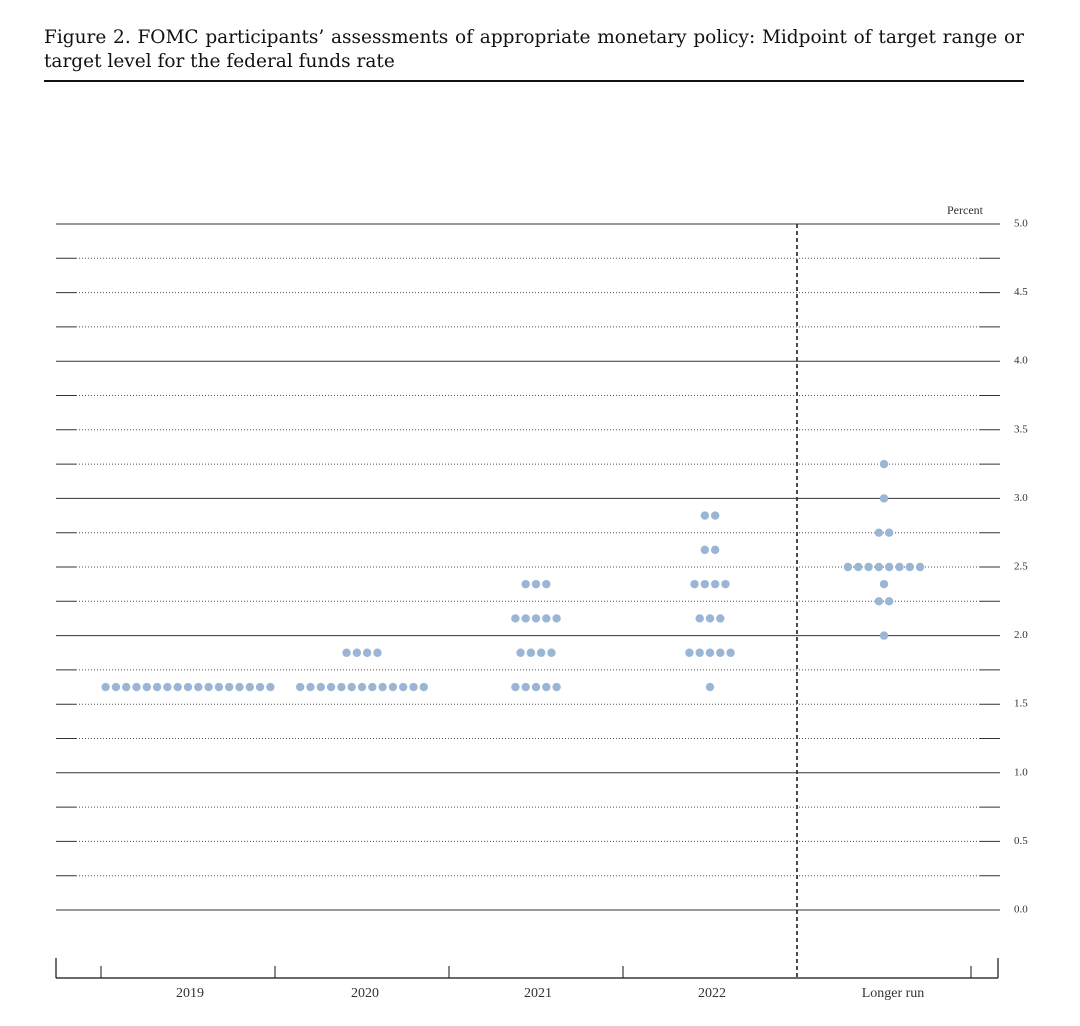 The image size is (1080, 1026). What do you see at coordinates (1021, 567) in the screenshot?
I see `y-tick-label: 2.5` at bounding box center [1021, 567].